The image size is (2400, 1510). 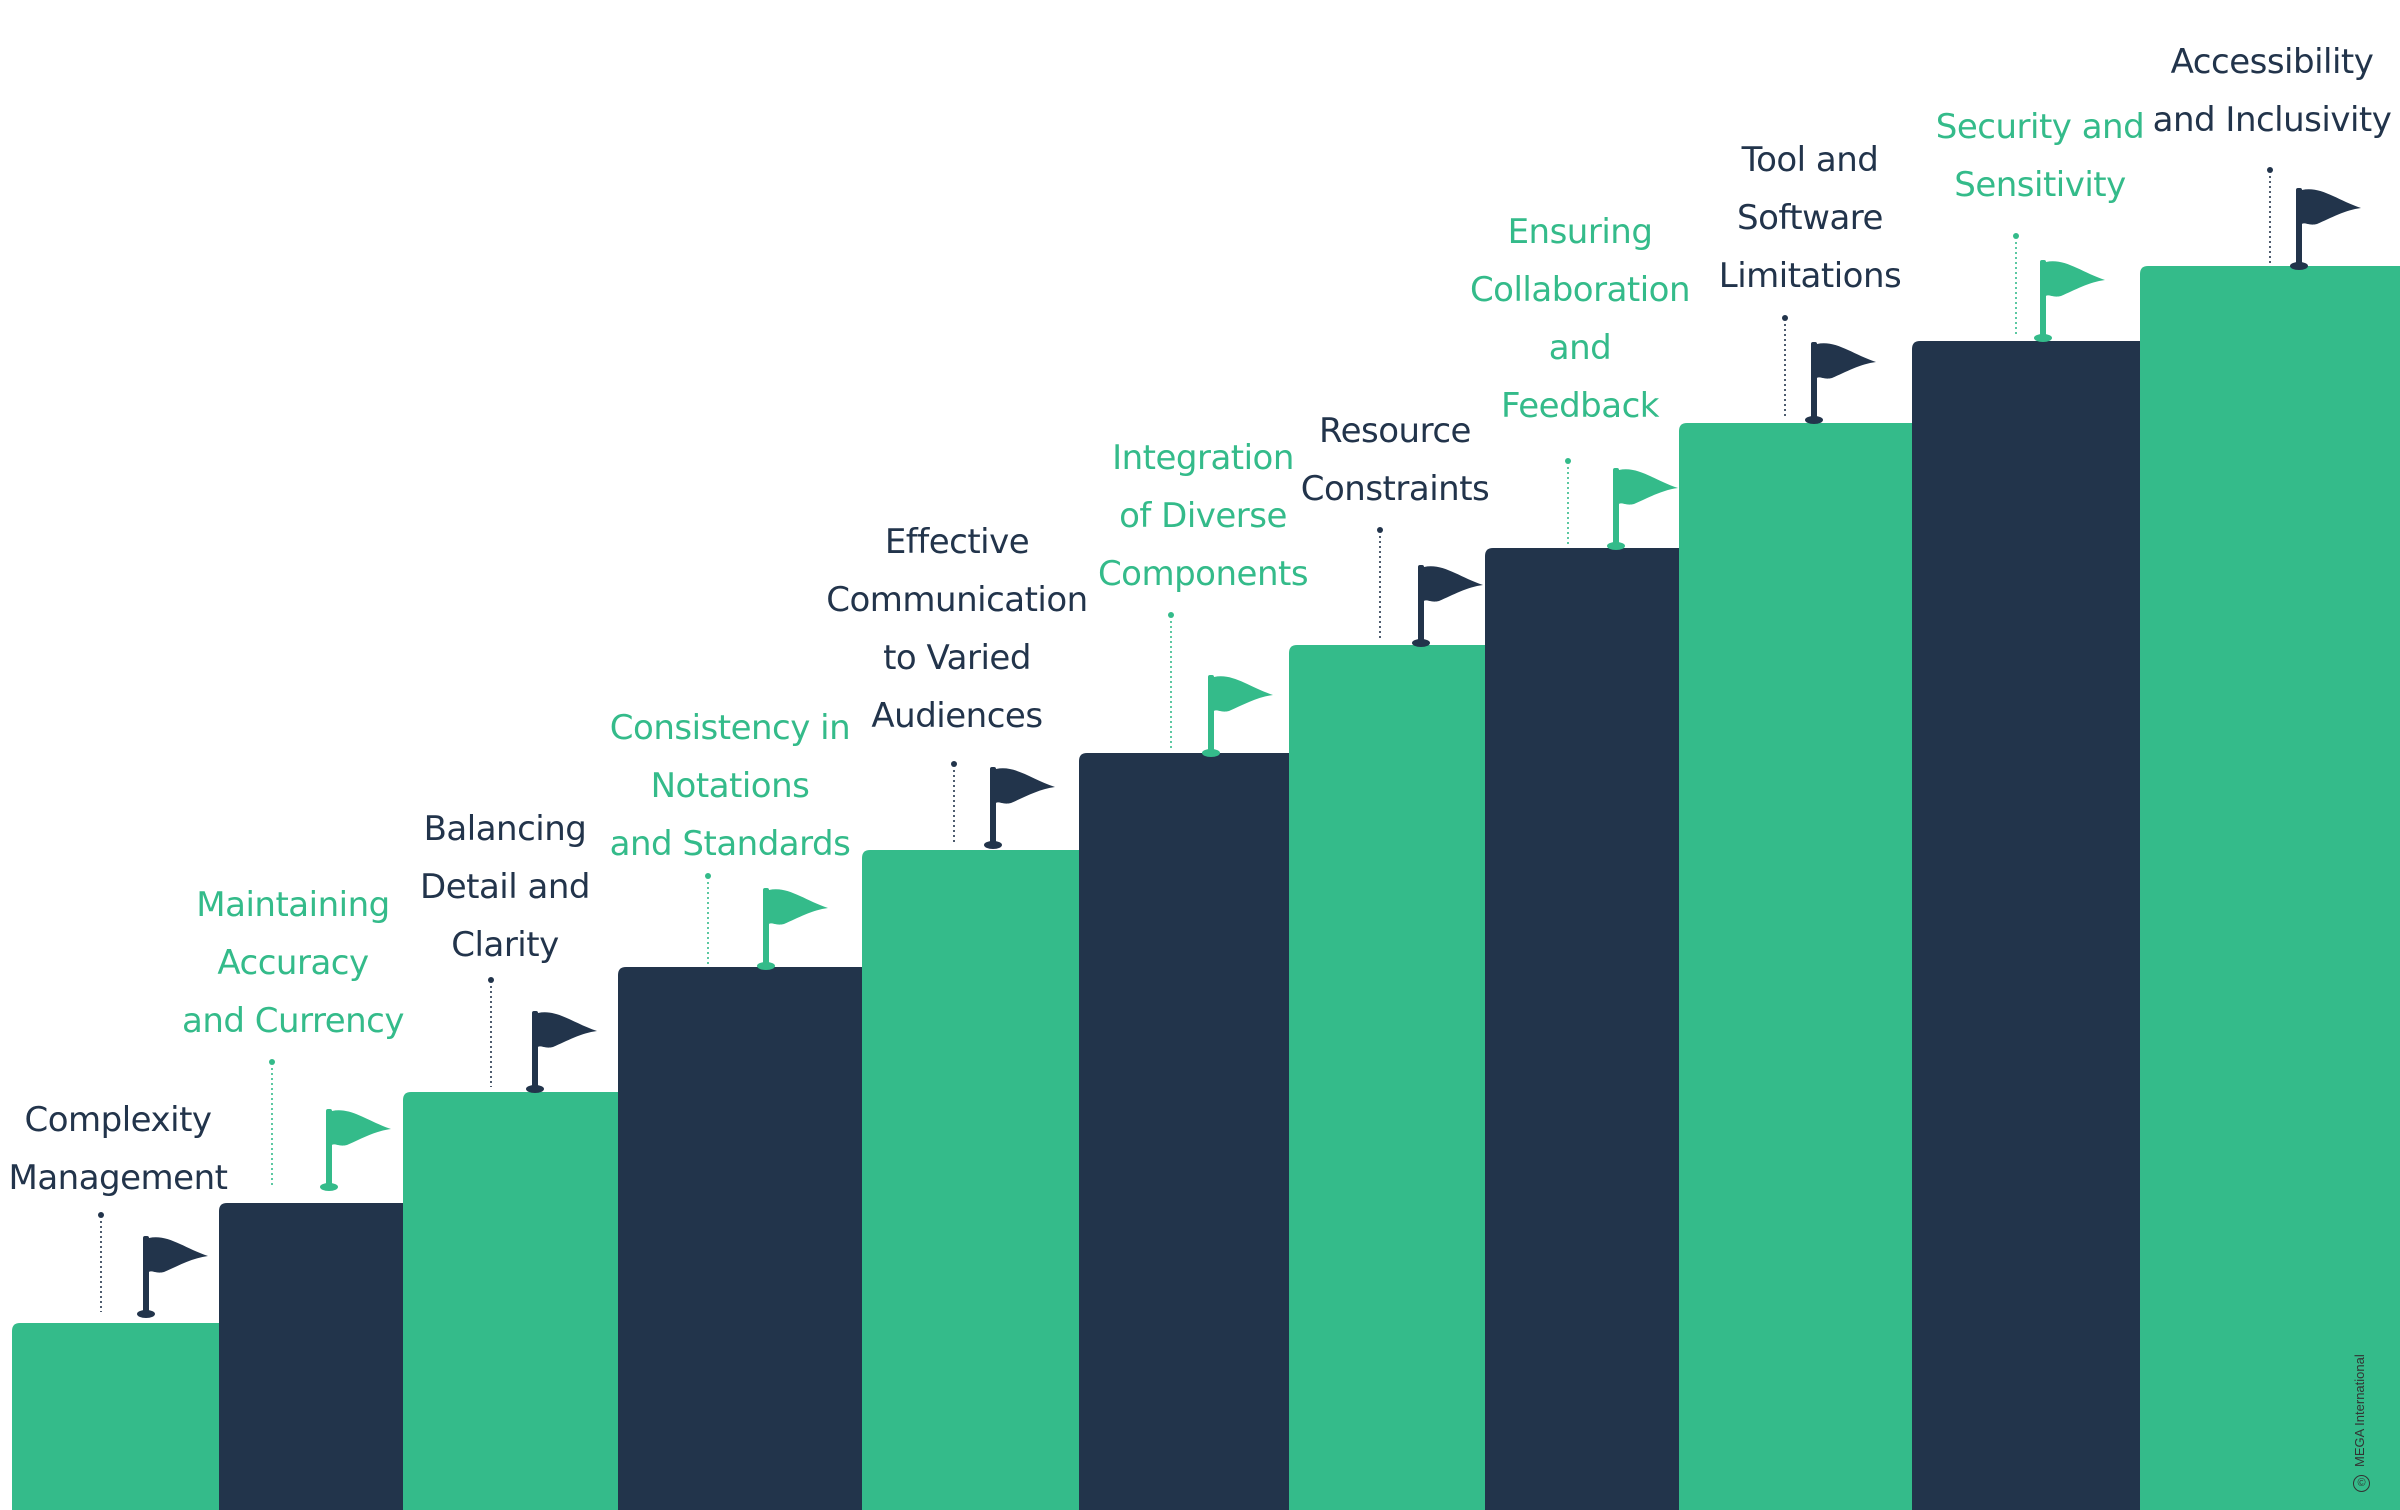 What do you see at coordinates (293, 963) in the screenshot?
I see `step-label-2: Maintaining Accuracy and Currency` at bounding box center [293, 963].